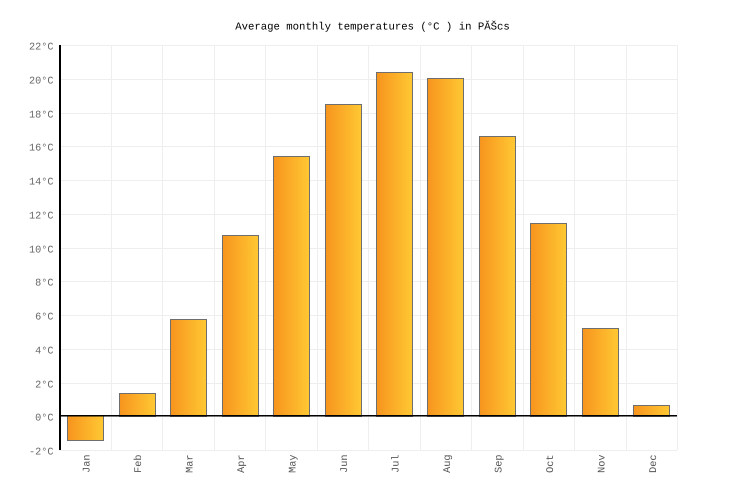 This screenshot has height=500, width=736. I want to click on svg-text: Apr, so click(242, 464).